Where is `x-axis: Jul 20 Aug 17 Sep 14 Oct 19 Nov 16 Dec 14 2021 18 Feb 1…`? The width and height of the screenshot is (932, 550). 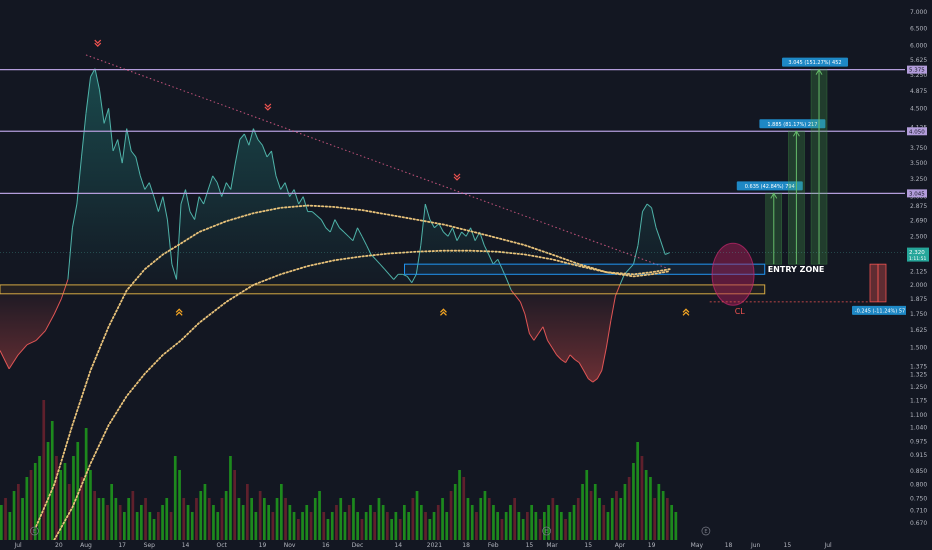 x-axis: Jul 20 Aug 17 Sep 14 Oct 19 Nov 16 Dec 14 2021 18 Feb 1… is located at coordinates (466, 545).